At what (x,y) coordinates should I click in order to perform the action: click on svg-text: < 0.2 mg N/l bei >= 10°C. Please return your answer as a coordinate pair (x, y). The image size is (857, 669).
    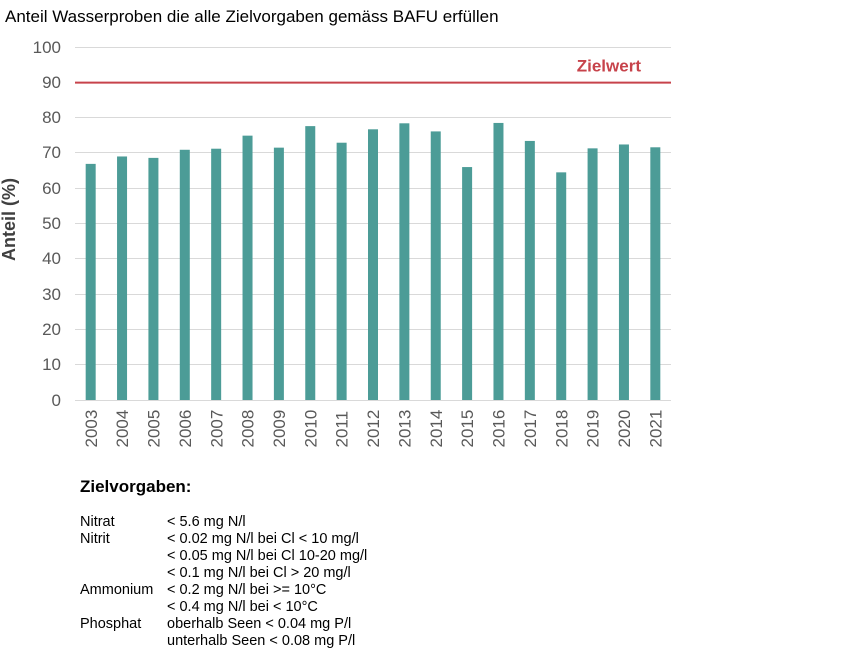
    Looking at the image, I should click on (246, 590).